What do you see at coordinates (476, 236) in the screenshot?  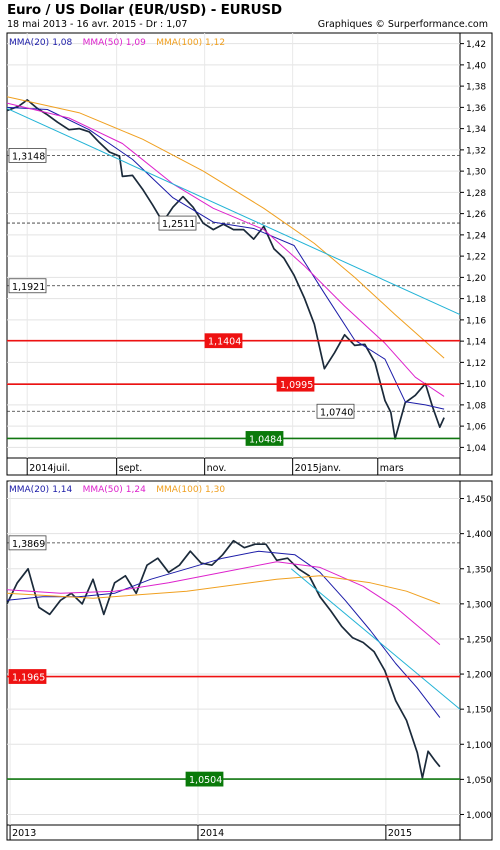 I see `y-tick-label: 1,24` at bounding box center [476, 236].